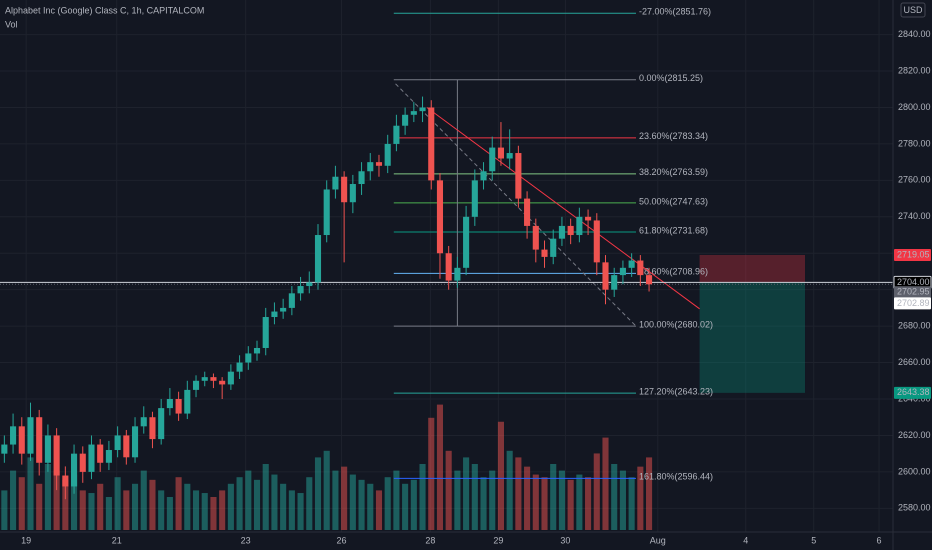 This screenshot has height=550, width=932. What do you see at coordinates (914, 180) in the screenshot?
I see `y-tick-label: 2760.00` at bounding box center [914, 180].